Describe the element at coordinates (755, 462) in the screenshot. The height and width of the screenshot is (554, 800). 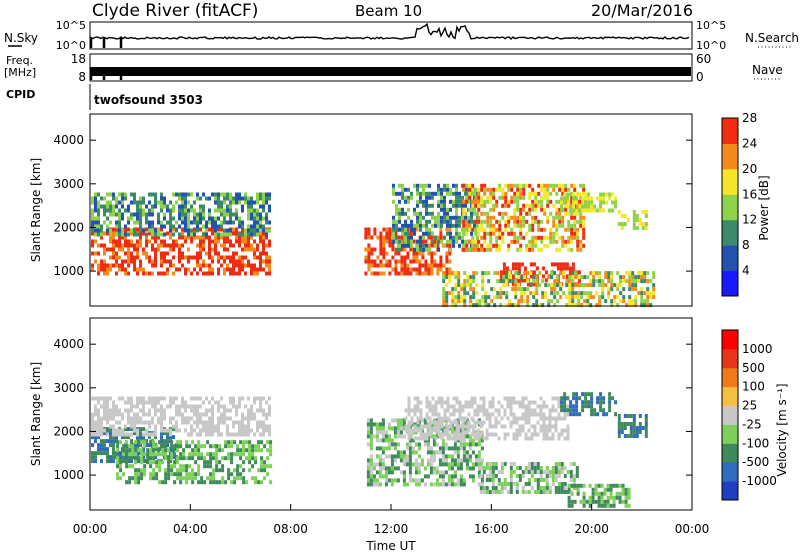
I see `velocity-colorbar-tick-6: -500` at that location.